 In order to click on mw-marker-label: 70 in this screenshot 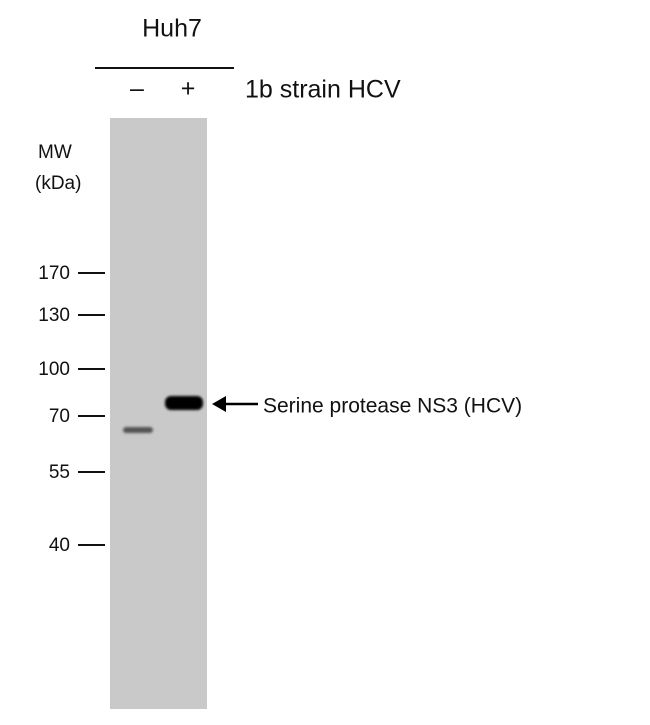, I will do `click(59, 416)`.